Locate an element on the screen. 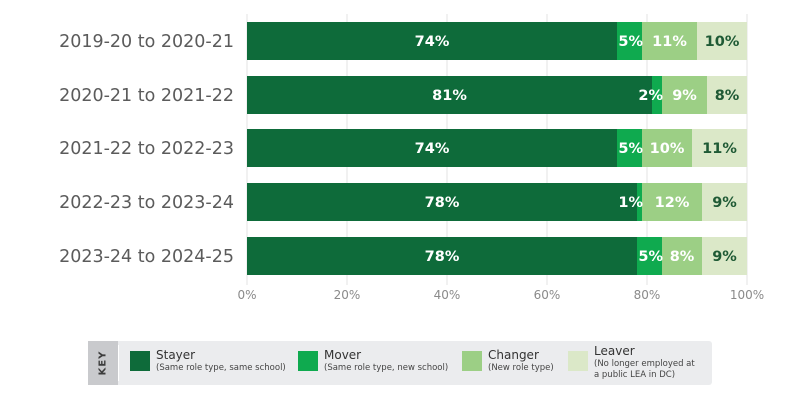 Image resolution: width=800 pixels, height=400 pixels. legend-name-changer: Changer is located at coordinates (513, 355).